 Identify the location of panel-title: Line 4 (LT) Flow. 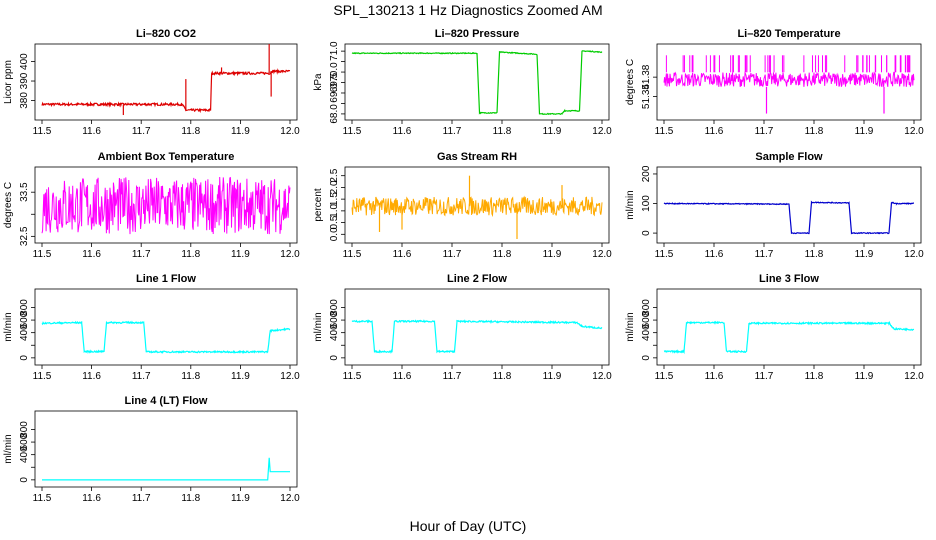
(166, 401).